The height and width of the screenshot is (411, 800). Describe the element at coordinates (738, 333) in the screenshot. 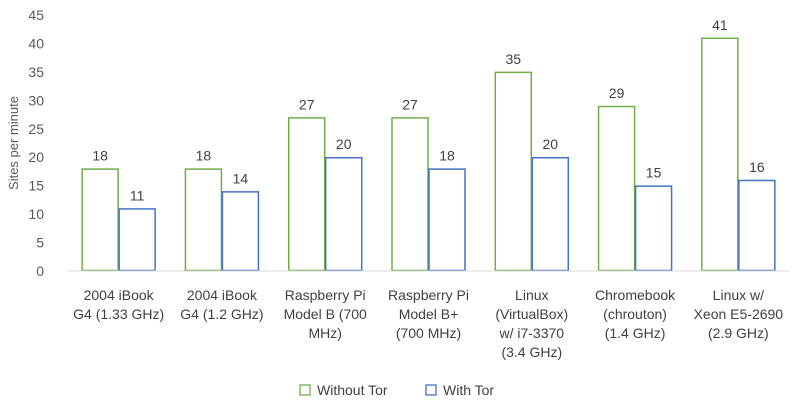

I see `category-label-line: (2.9 GHz)` at that location.